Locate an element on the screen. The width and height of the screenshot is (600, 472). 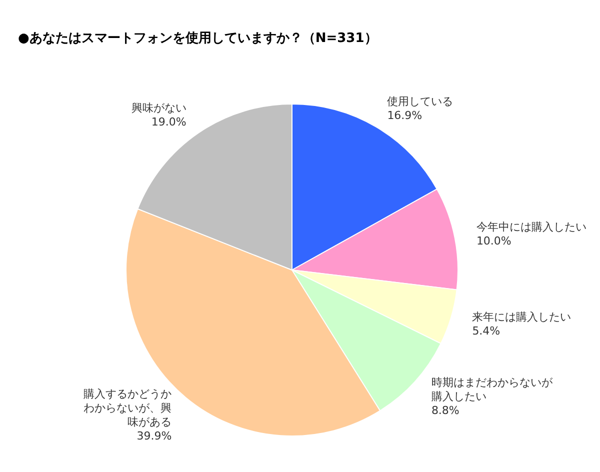
slice-label: 購入するかどうかわからないが、興味がある is located at coordinates (128, 407).